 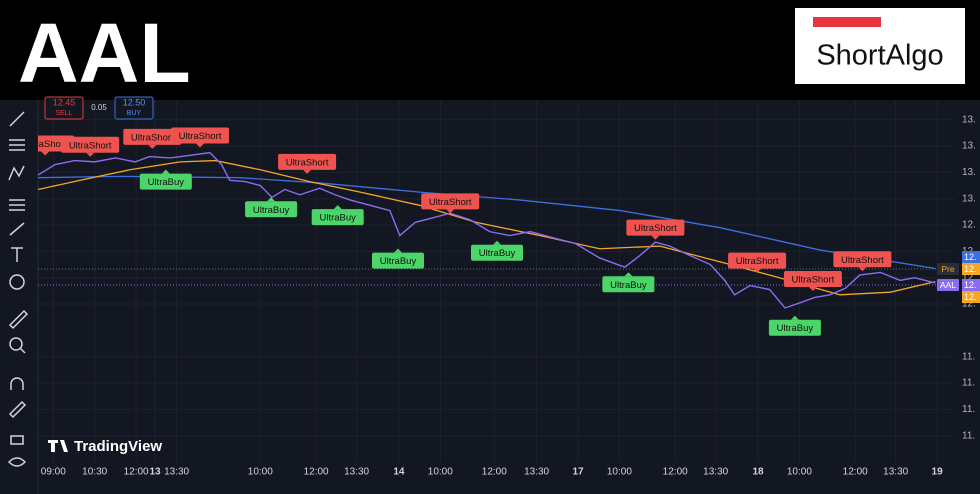 What do you see at coordinates (758, 472) in the screenshot?
I see `x-tick-label: 18` at bounding box center [758, 472].